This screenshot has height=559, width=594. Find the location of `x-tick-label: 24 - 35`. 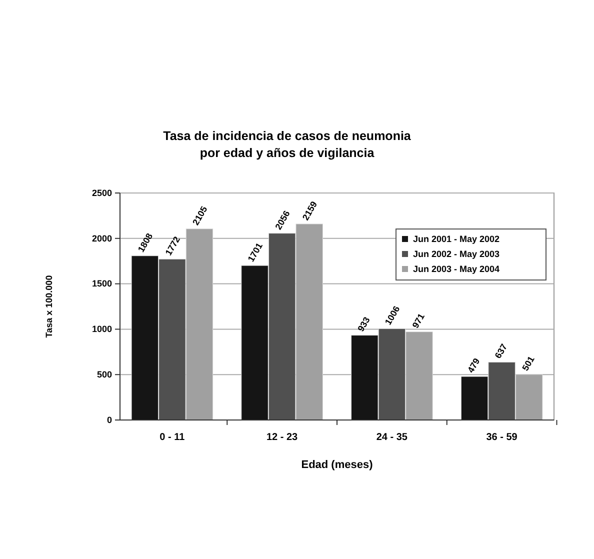

x-tick-label: 24 - 35 is located at coordinates (392, 437).